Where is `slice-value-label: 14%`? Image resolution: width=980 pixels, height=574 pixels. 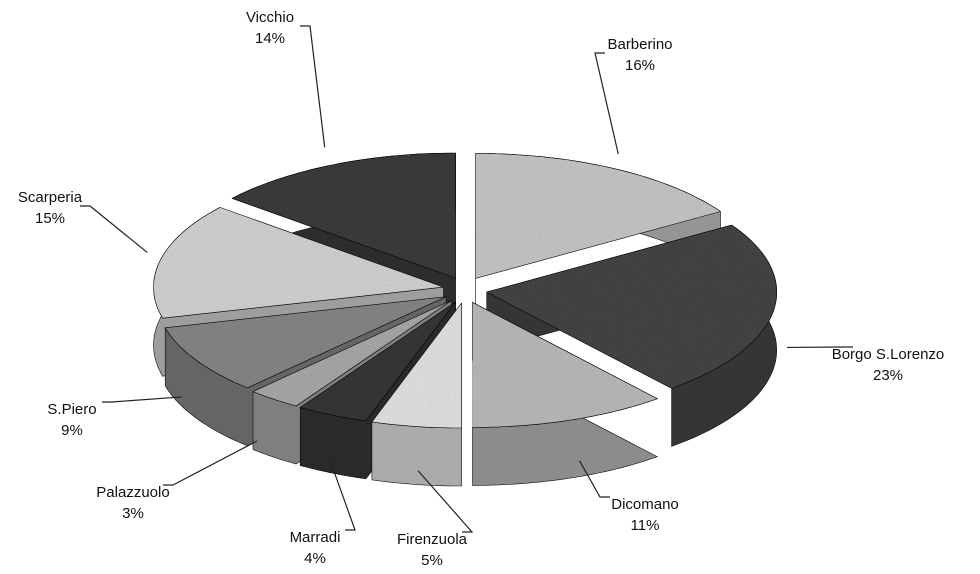 slice-value-label: 14% is located at coordinates (270, 38).